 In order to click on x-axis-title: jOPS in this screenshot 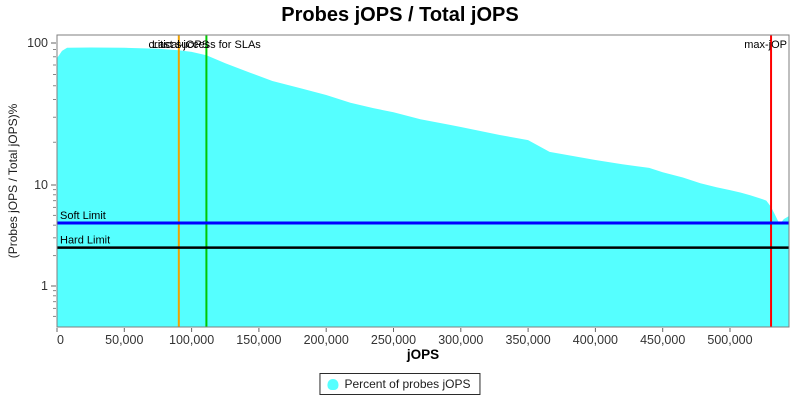, I will do `click(422, 354)`.